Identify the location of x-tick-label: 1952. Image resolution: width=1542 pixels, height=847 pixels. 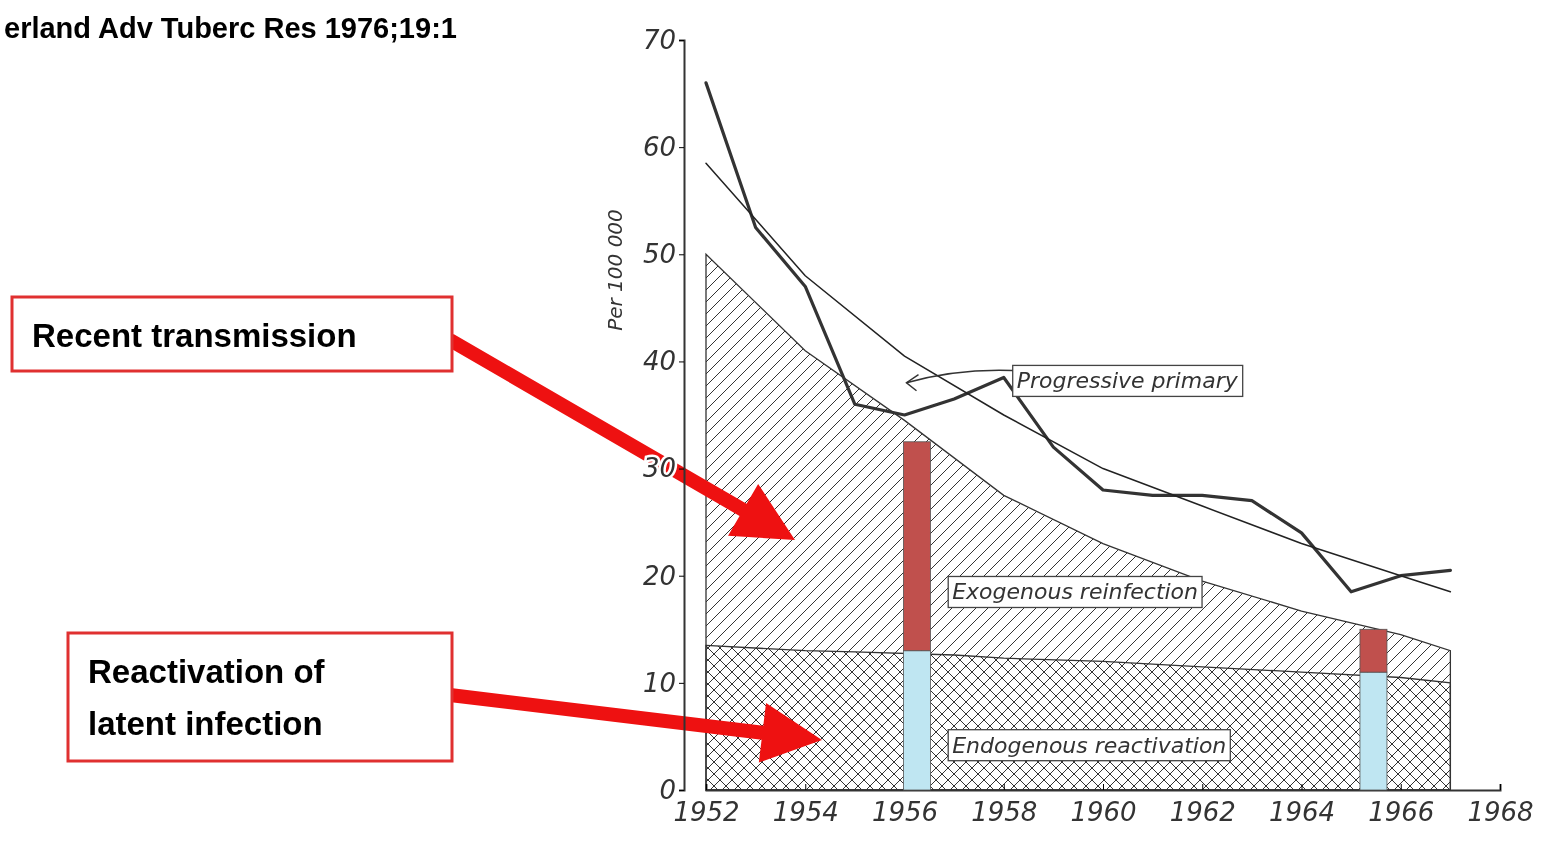
(706, 812).